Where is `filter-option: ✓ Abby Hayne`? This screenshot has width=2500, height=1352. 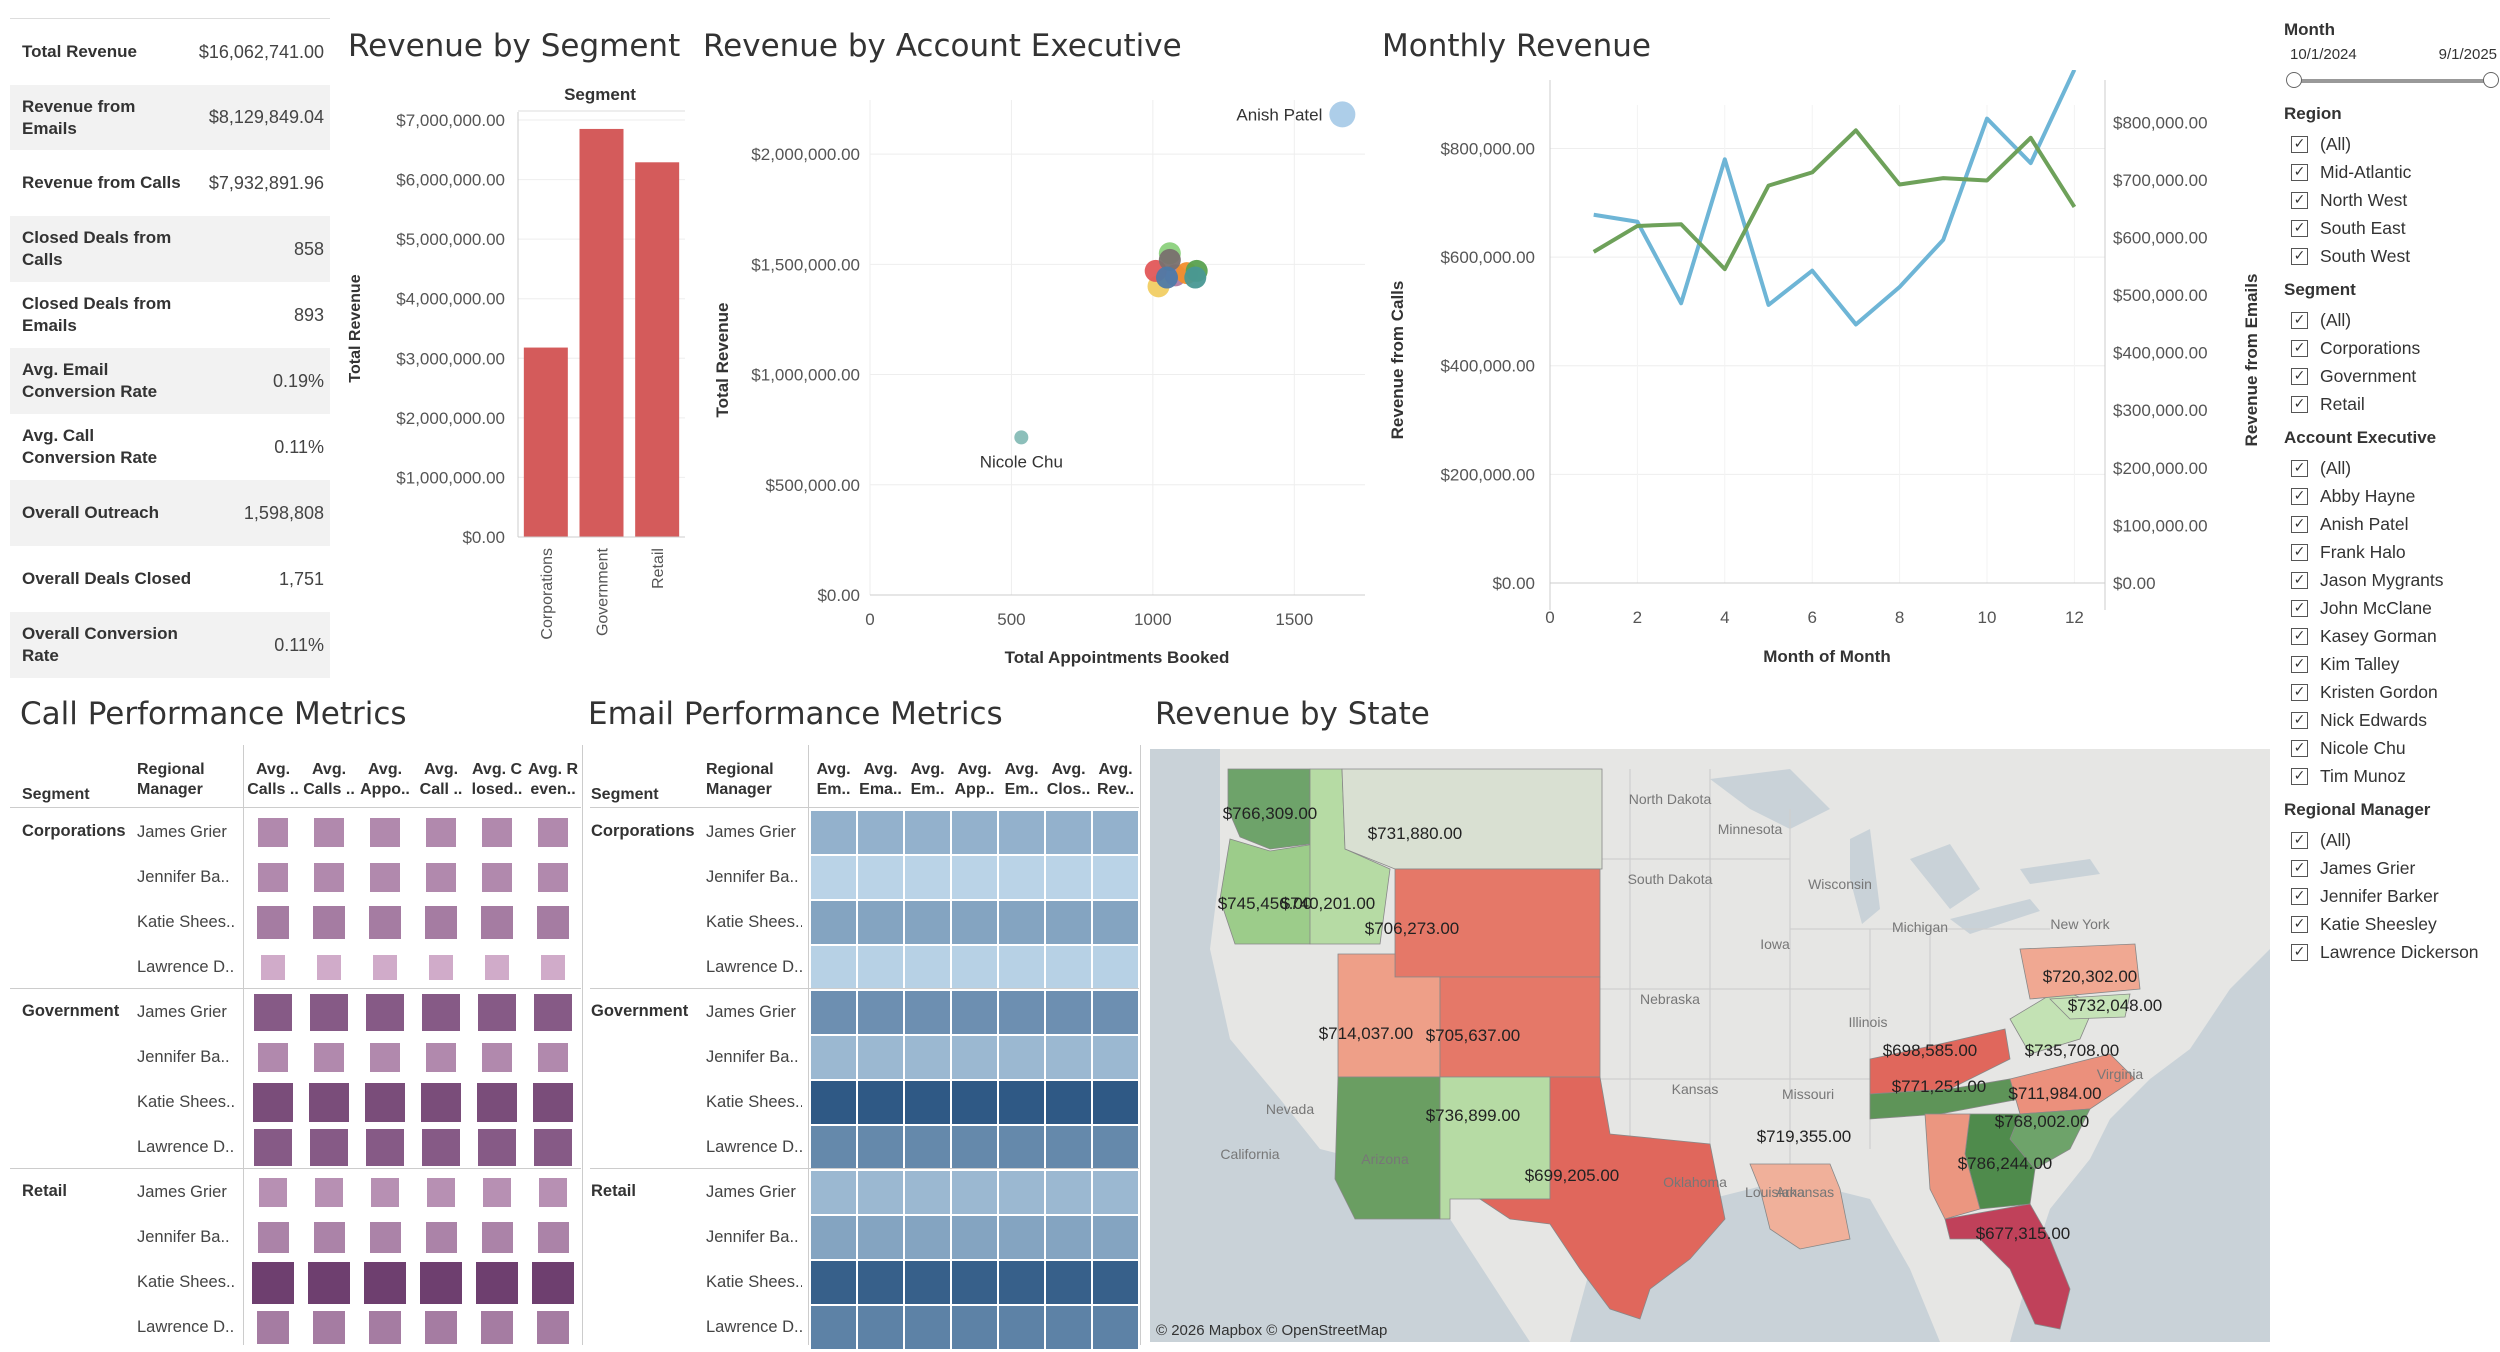 filter-option: ✓ Abby Hayne is located at coordinates (2389, 496).